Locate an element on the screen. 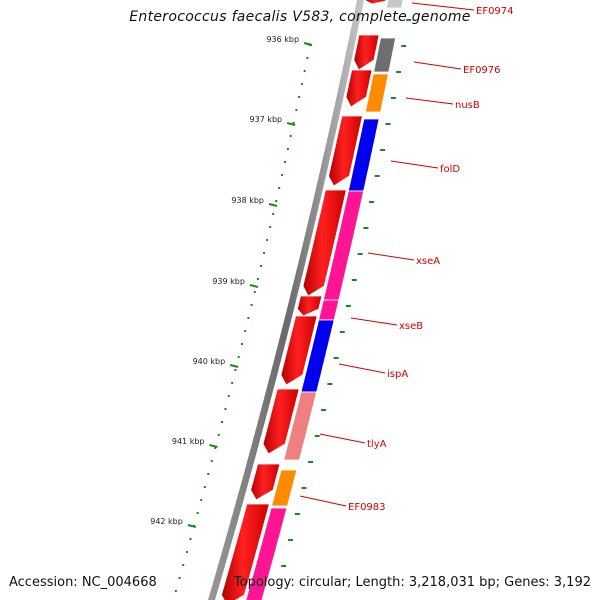  kbp-tick-label: 938 kbp is located at coordinates (247, 200).